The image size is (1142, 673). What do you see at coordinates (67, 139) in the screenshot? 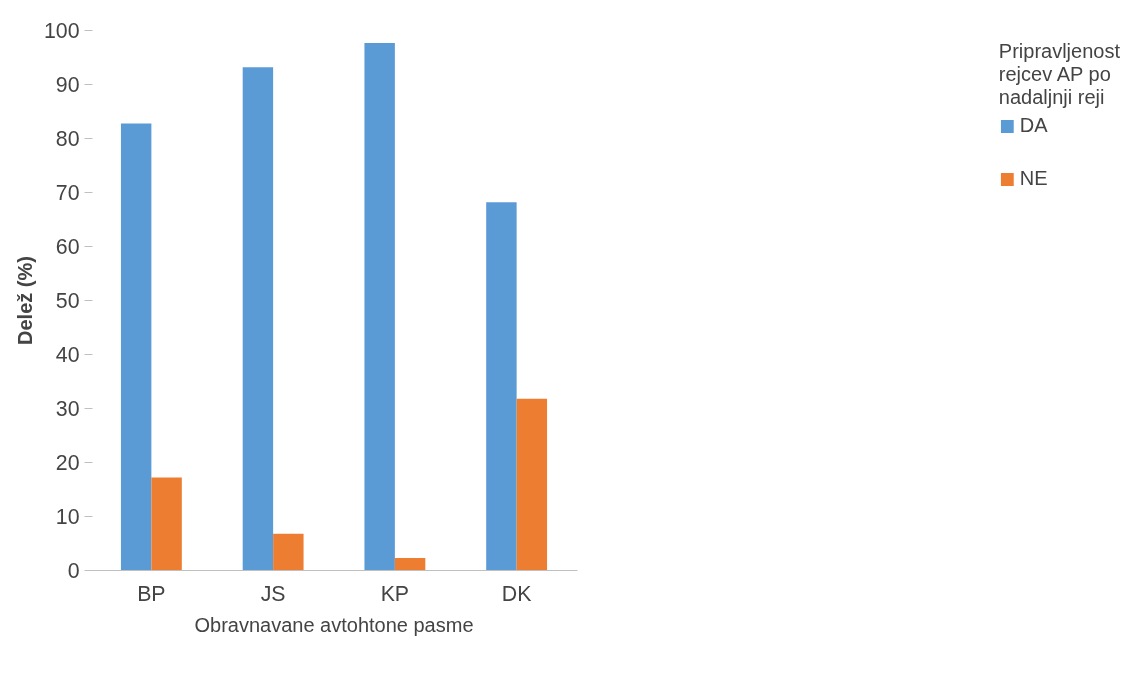
I see `y-tick-label: 80` at bounding box center [67, 139].